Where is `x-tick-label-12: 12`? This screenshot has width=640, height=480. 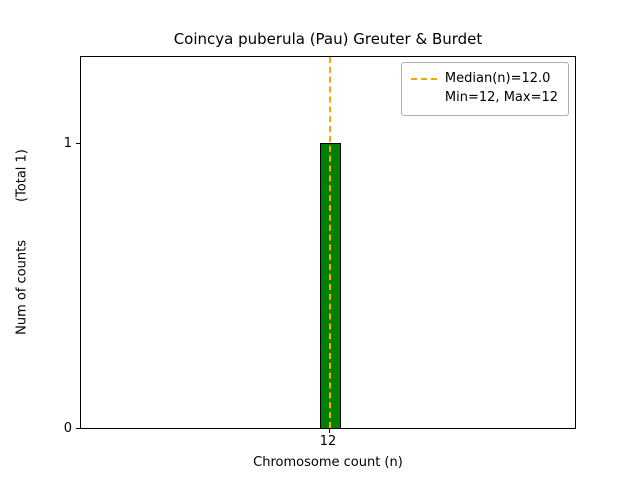 x-tick-label-12: 12 is located at coordinates (328, 441).